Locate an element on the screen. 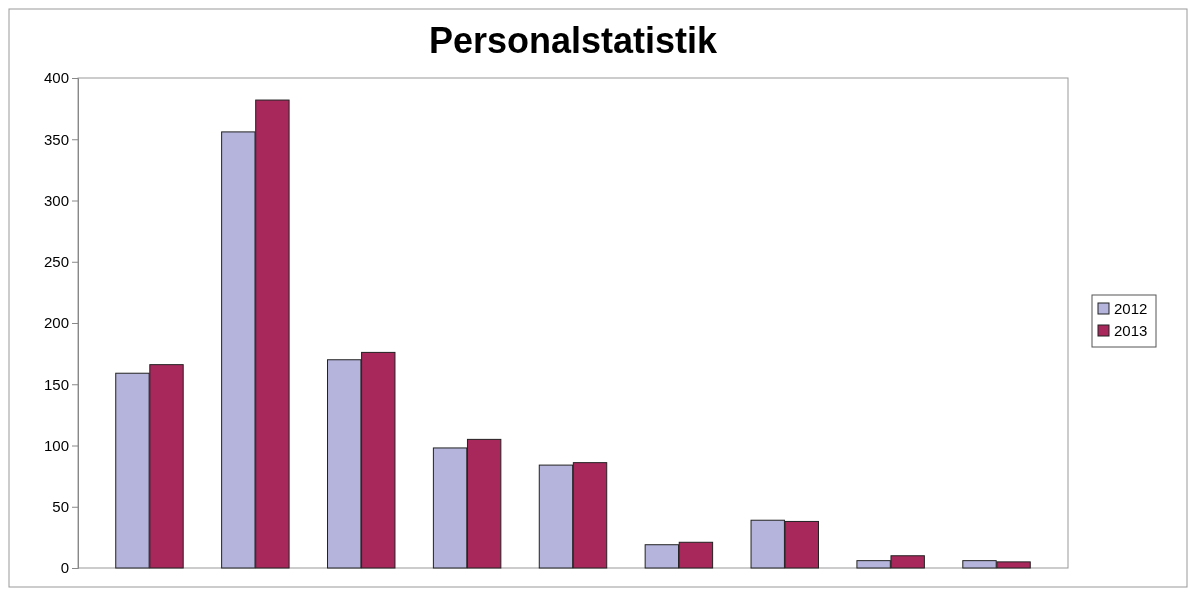 Image resolution: width=1198 pixels, height=595 pixels. y-tick-label: 0 is located at coordinates (64, 568).